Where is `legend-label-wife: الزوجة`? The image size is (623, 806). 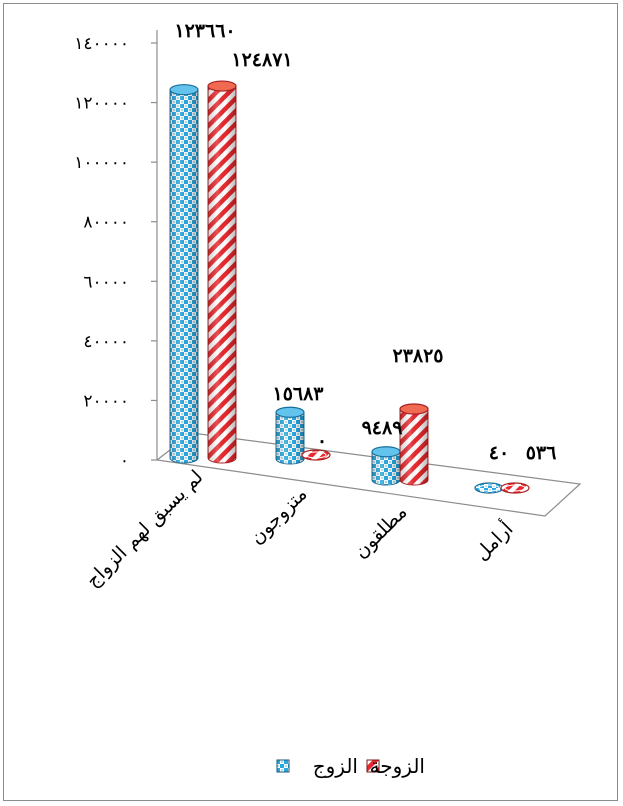
legend-label-wife: الزوجة is located at coordinates (397, 766).